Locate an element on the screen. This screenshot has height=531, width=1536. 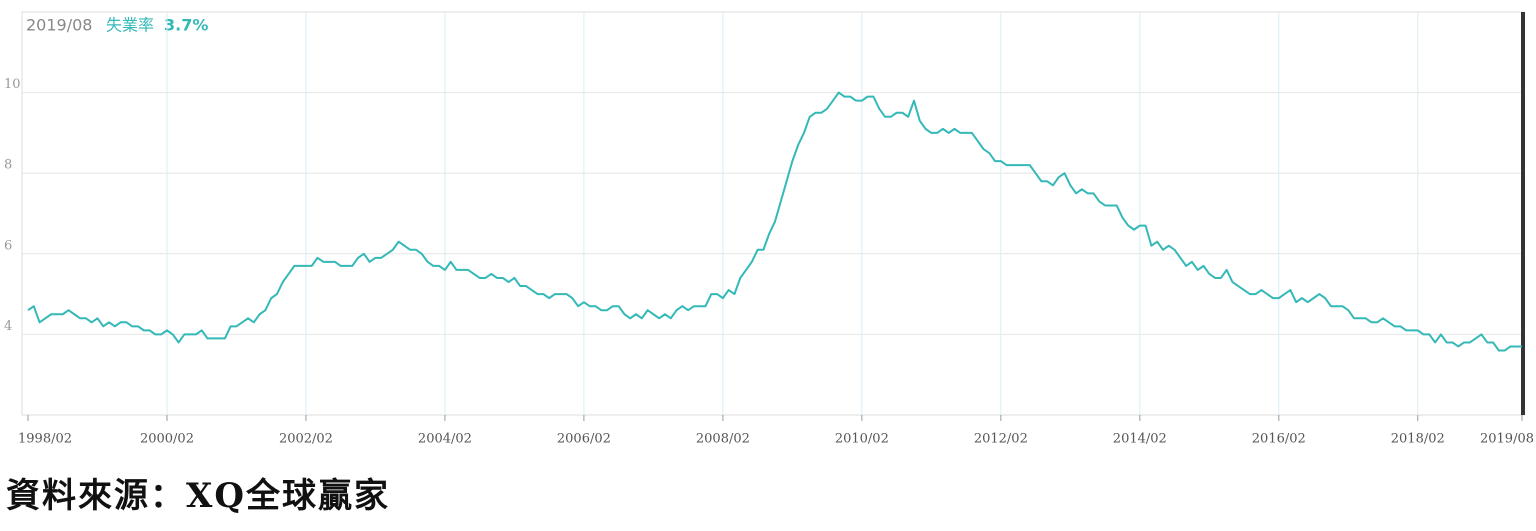
x-tick-label: 2006/02 is located at coordinates (584, 439).